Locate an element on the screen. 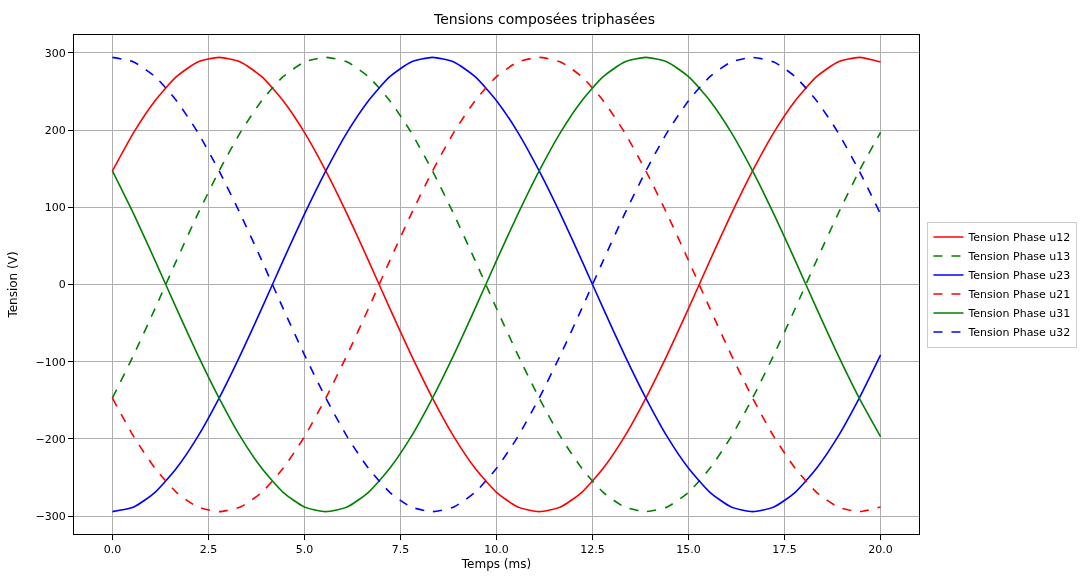 The image size is (1089, 581). x-tick-label: 20.0 is located at coordinates (880, 550).